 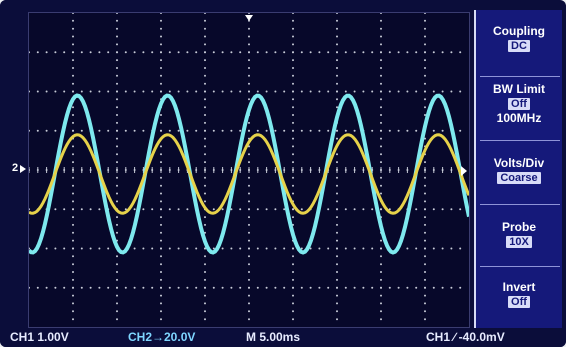 I want to click on menu-coupling: Coupling DC, so click(x=519, y=38).